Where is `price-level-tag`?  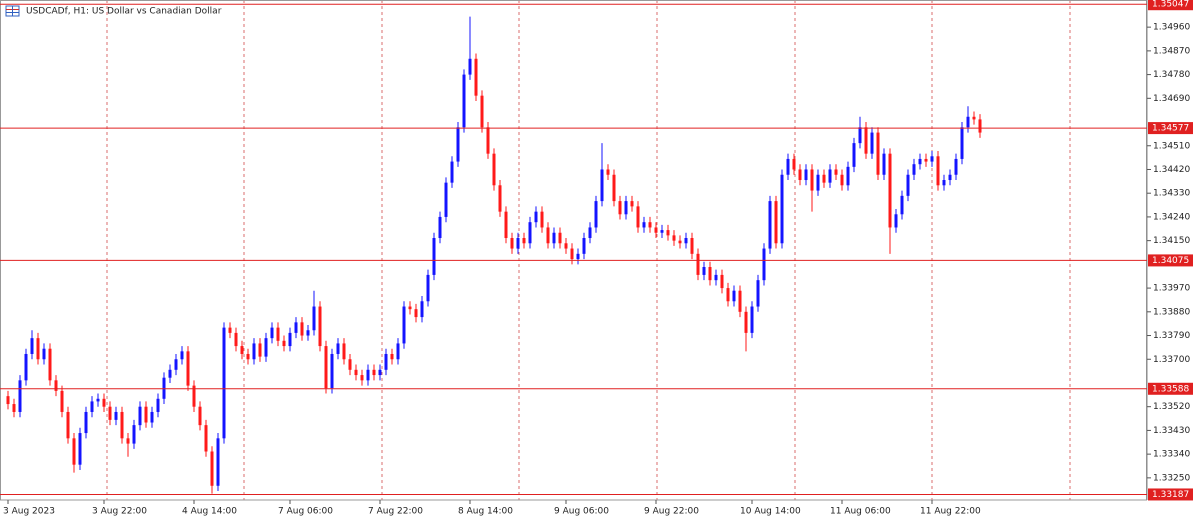
price-level-tag is located at coordinates (1170, 388).